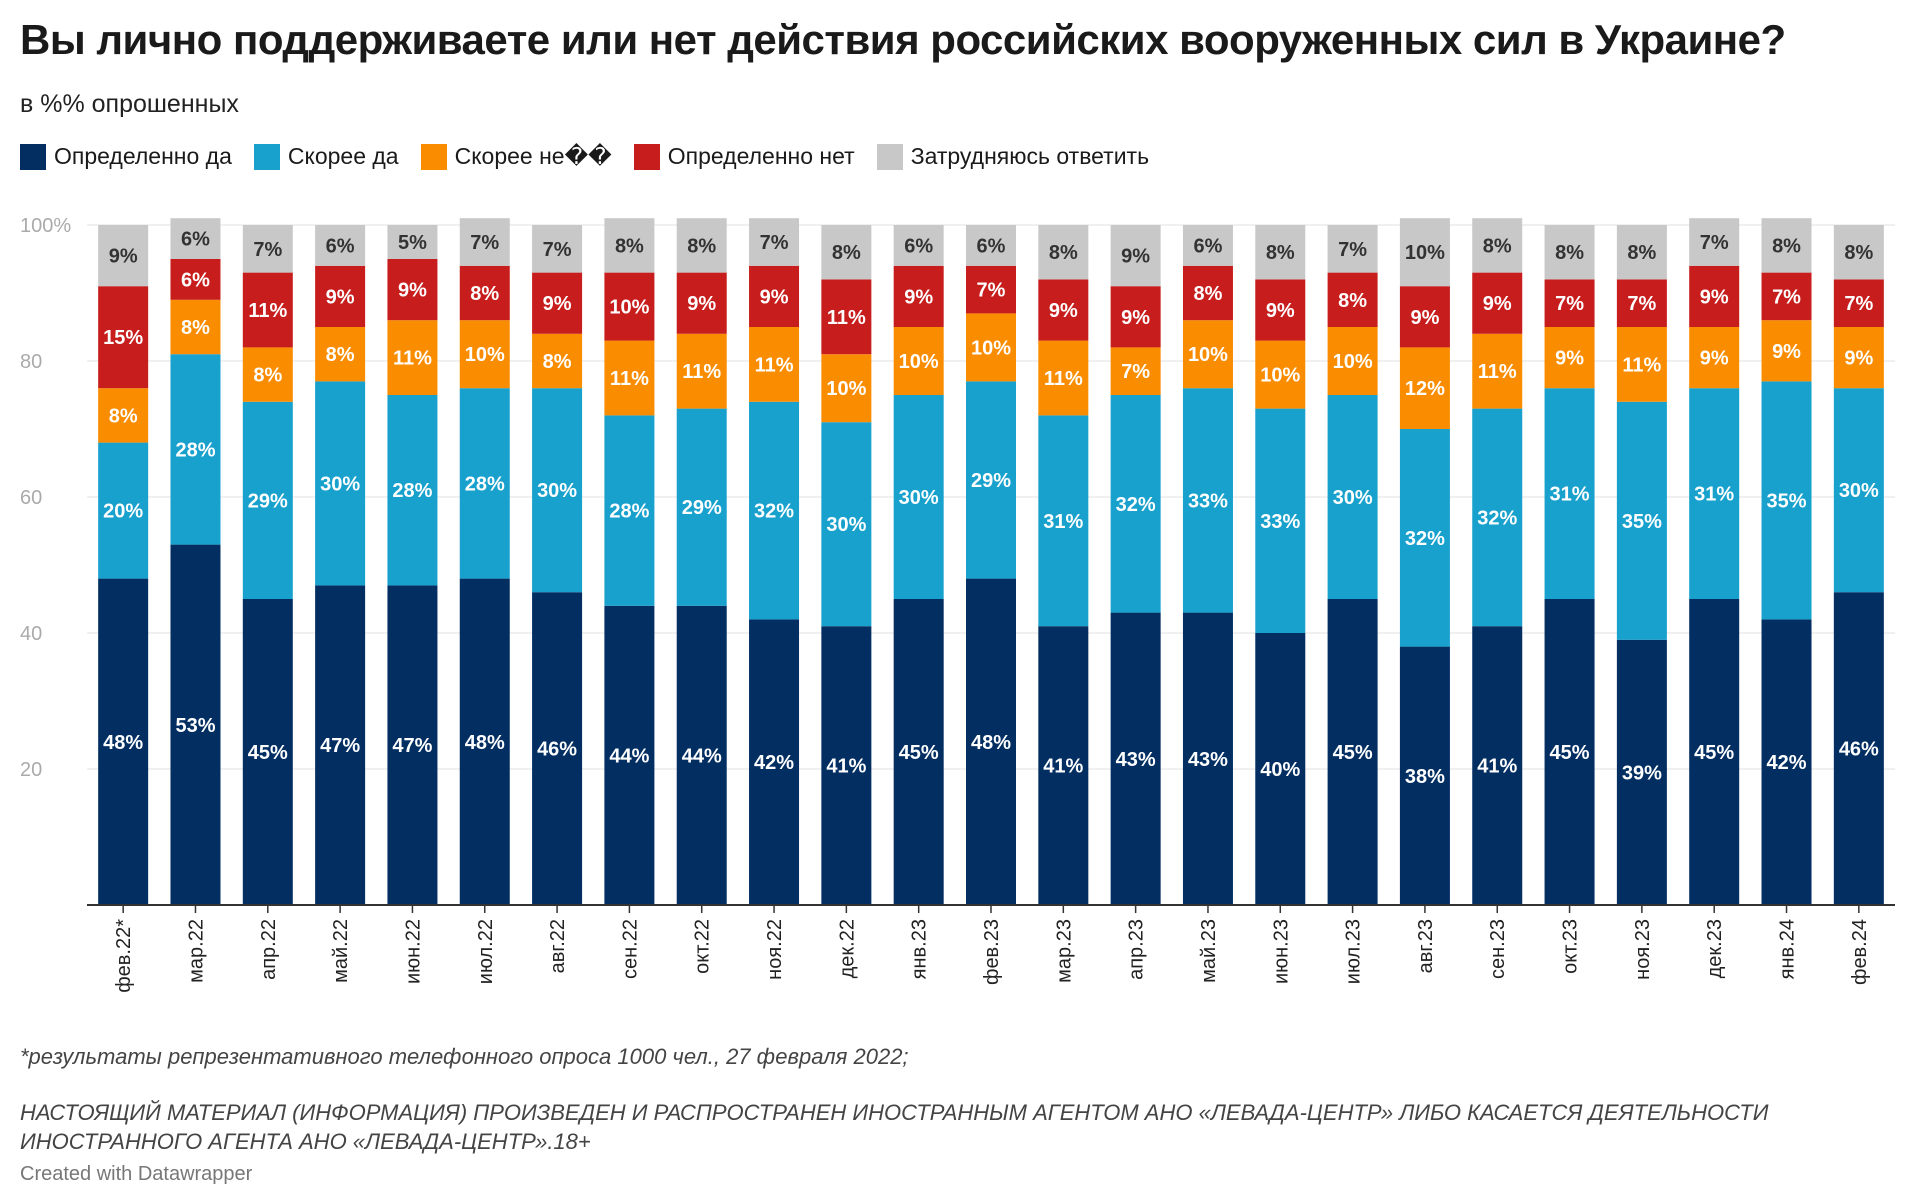 This screenshot has height=1202, width=1920. I want to click on credit-link: Created with Datawrapper, so click(136, 1174).